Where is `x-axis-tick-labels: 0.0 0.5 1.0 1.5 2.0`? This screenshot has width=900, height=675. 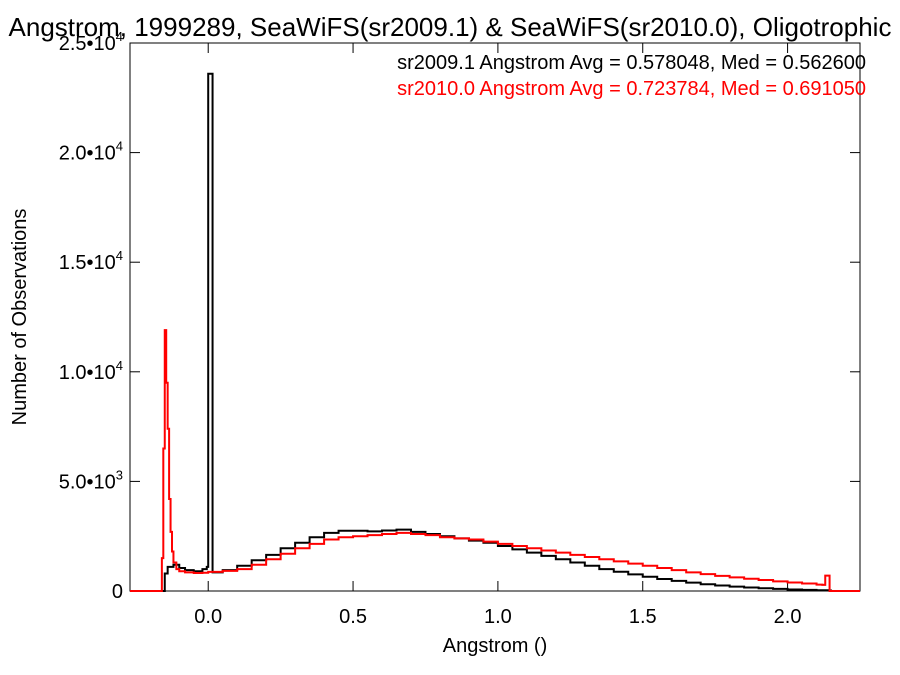
x-axis-tick-labels: 0.0 0.5 1.0 1.5 2.0 is located at coordinates (497, 617).